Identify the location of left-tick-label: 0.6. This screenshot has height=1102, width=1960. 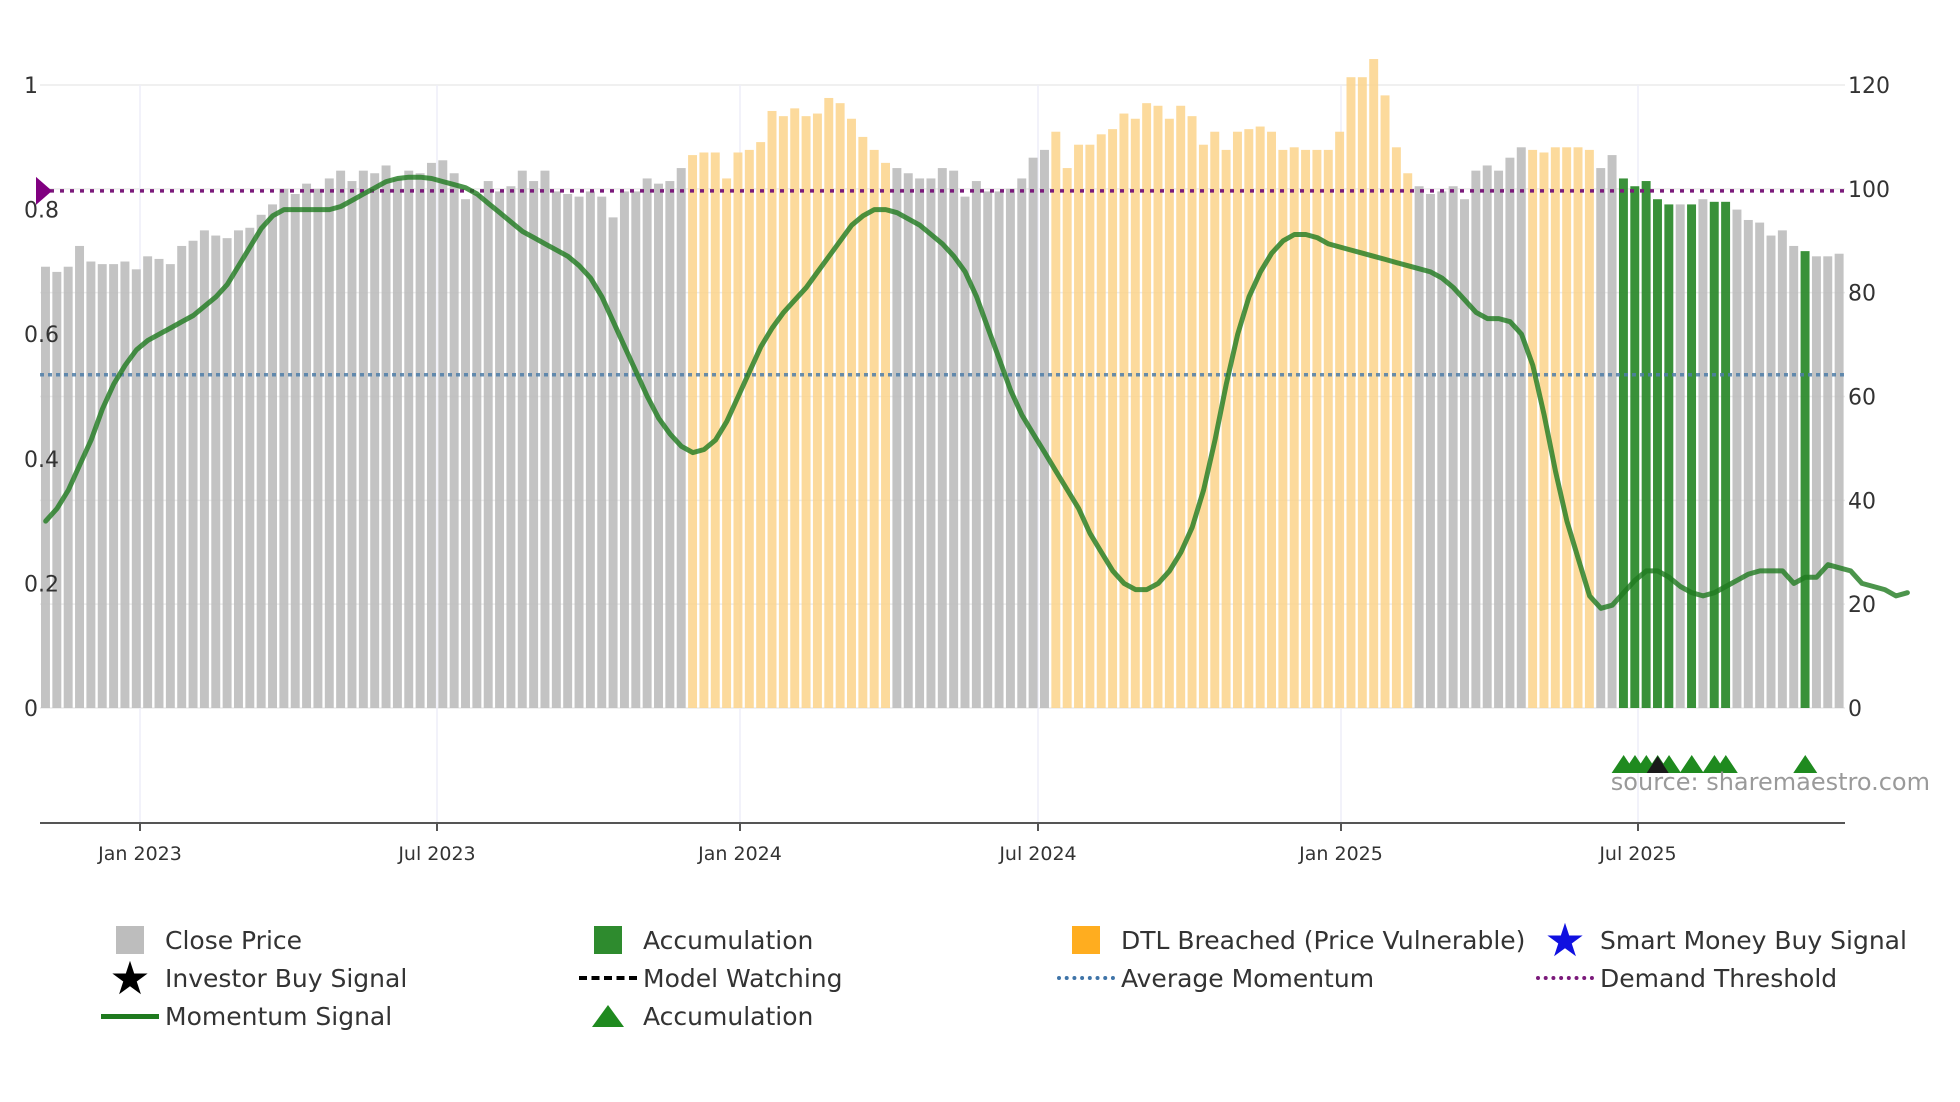
(41, 335).